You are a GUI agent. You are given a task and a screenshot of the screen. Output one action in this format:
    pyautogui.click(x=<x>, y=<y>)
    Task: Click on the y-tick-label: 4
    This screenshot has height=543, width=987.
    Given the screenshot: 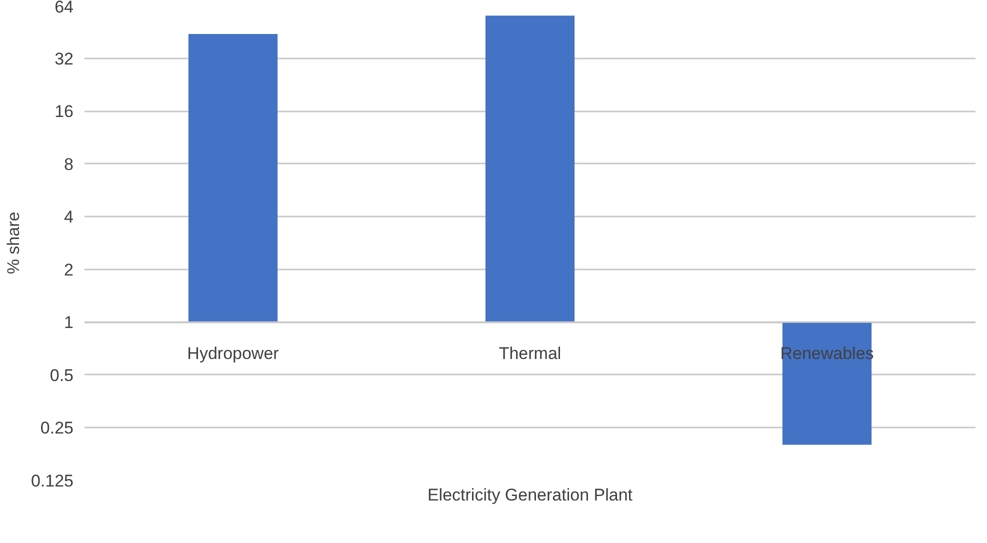 What is the action you would take?
    pyautogui.click(x=69, y=217)
    